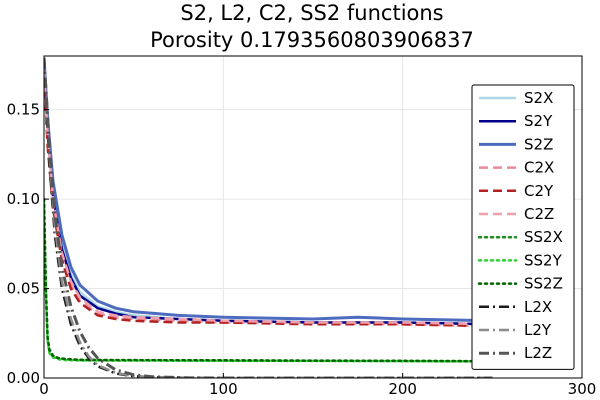  What do you see at coordinates (23, 289) in the screenshot?
I see `y-tick-label: 0.05` at bounding box center [23, 289].